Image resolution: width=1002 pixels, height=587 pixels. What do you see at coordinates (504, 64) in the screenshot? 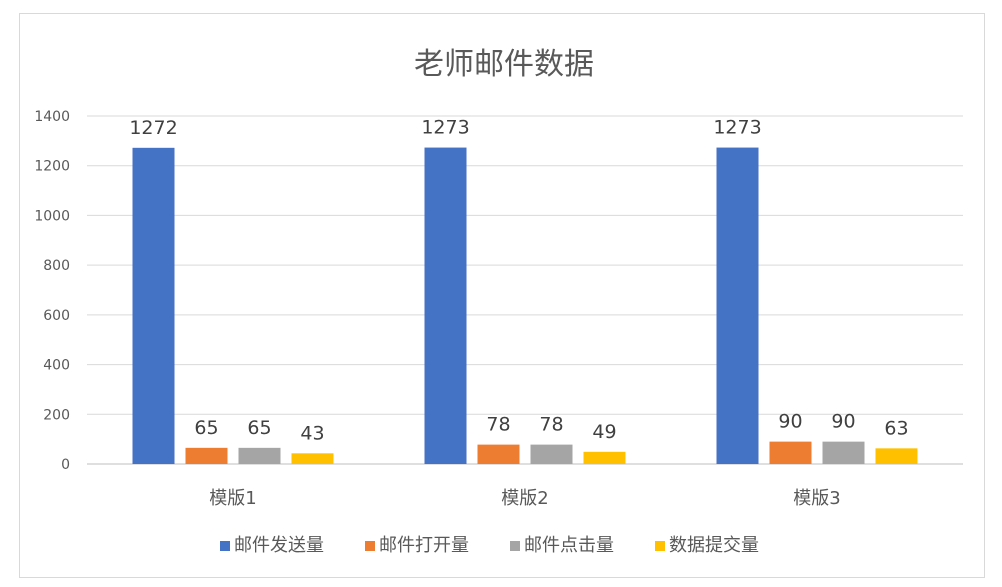
I see `chart-title: 老师邮件数据` at bounding box center [504, 64].